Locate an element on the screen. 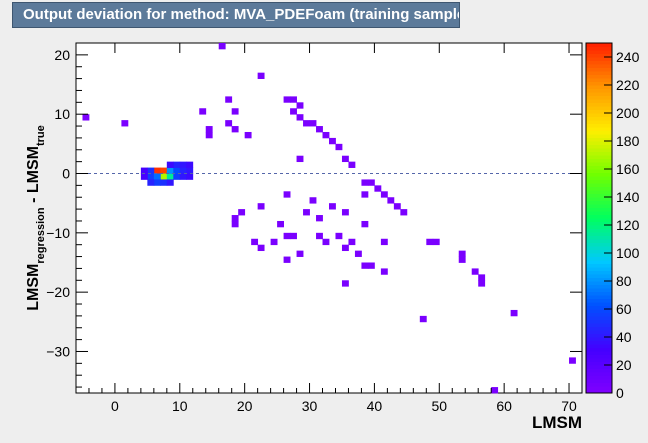  x-tick-label: 50 is located at coordinates (439, 406).